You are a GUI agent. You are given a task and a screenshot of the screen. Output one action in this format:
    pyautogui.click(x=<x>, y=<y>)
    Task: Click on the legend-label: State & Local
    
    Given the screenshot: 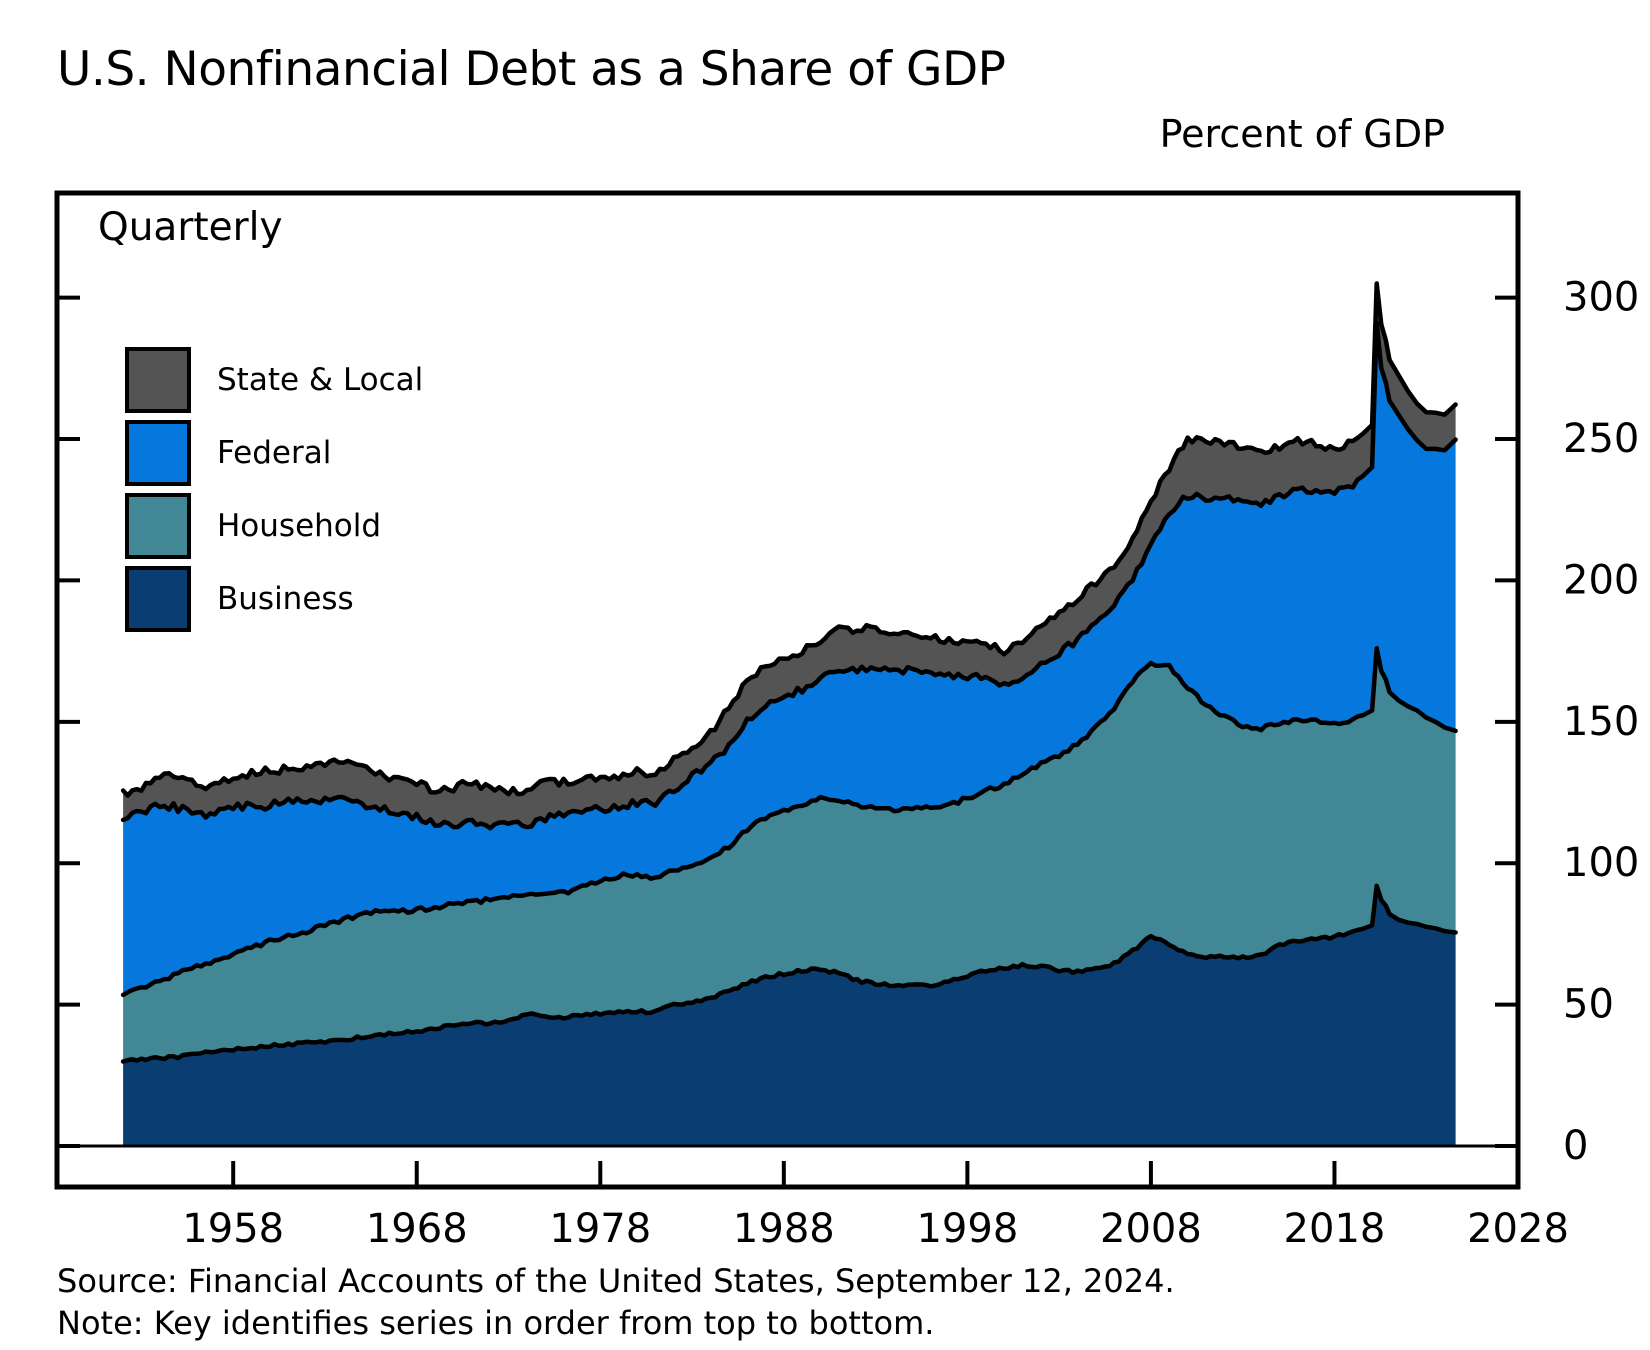 What is the action you would take?
    pyautogui.click(x=320, y=380)
    